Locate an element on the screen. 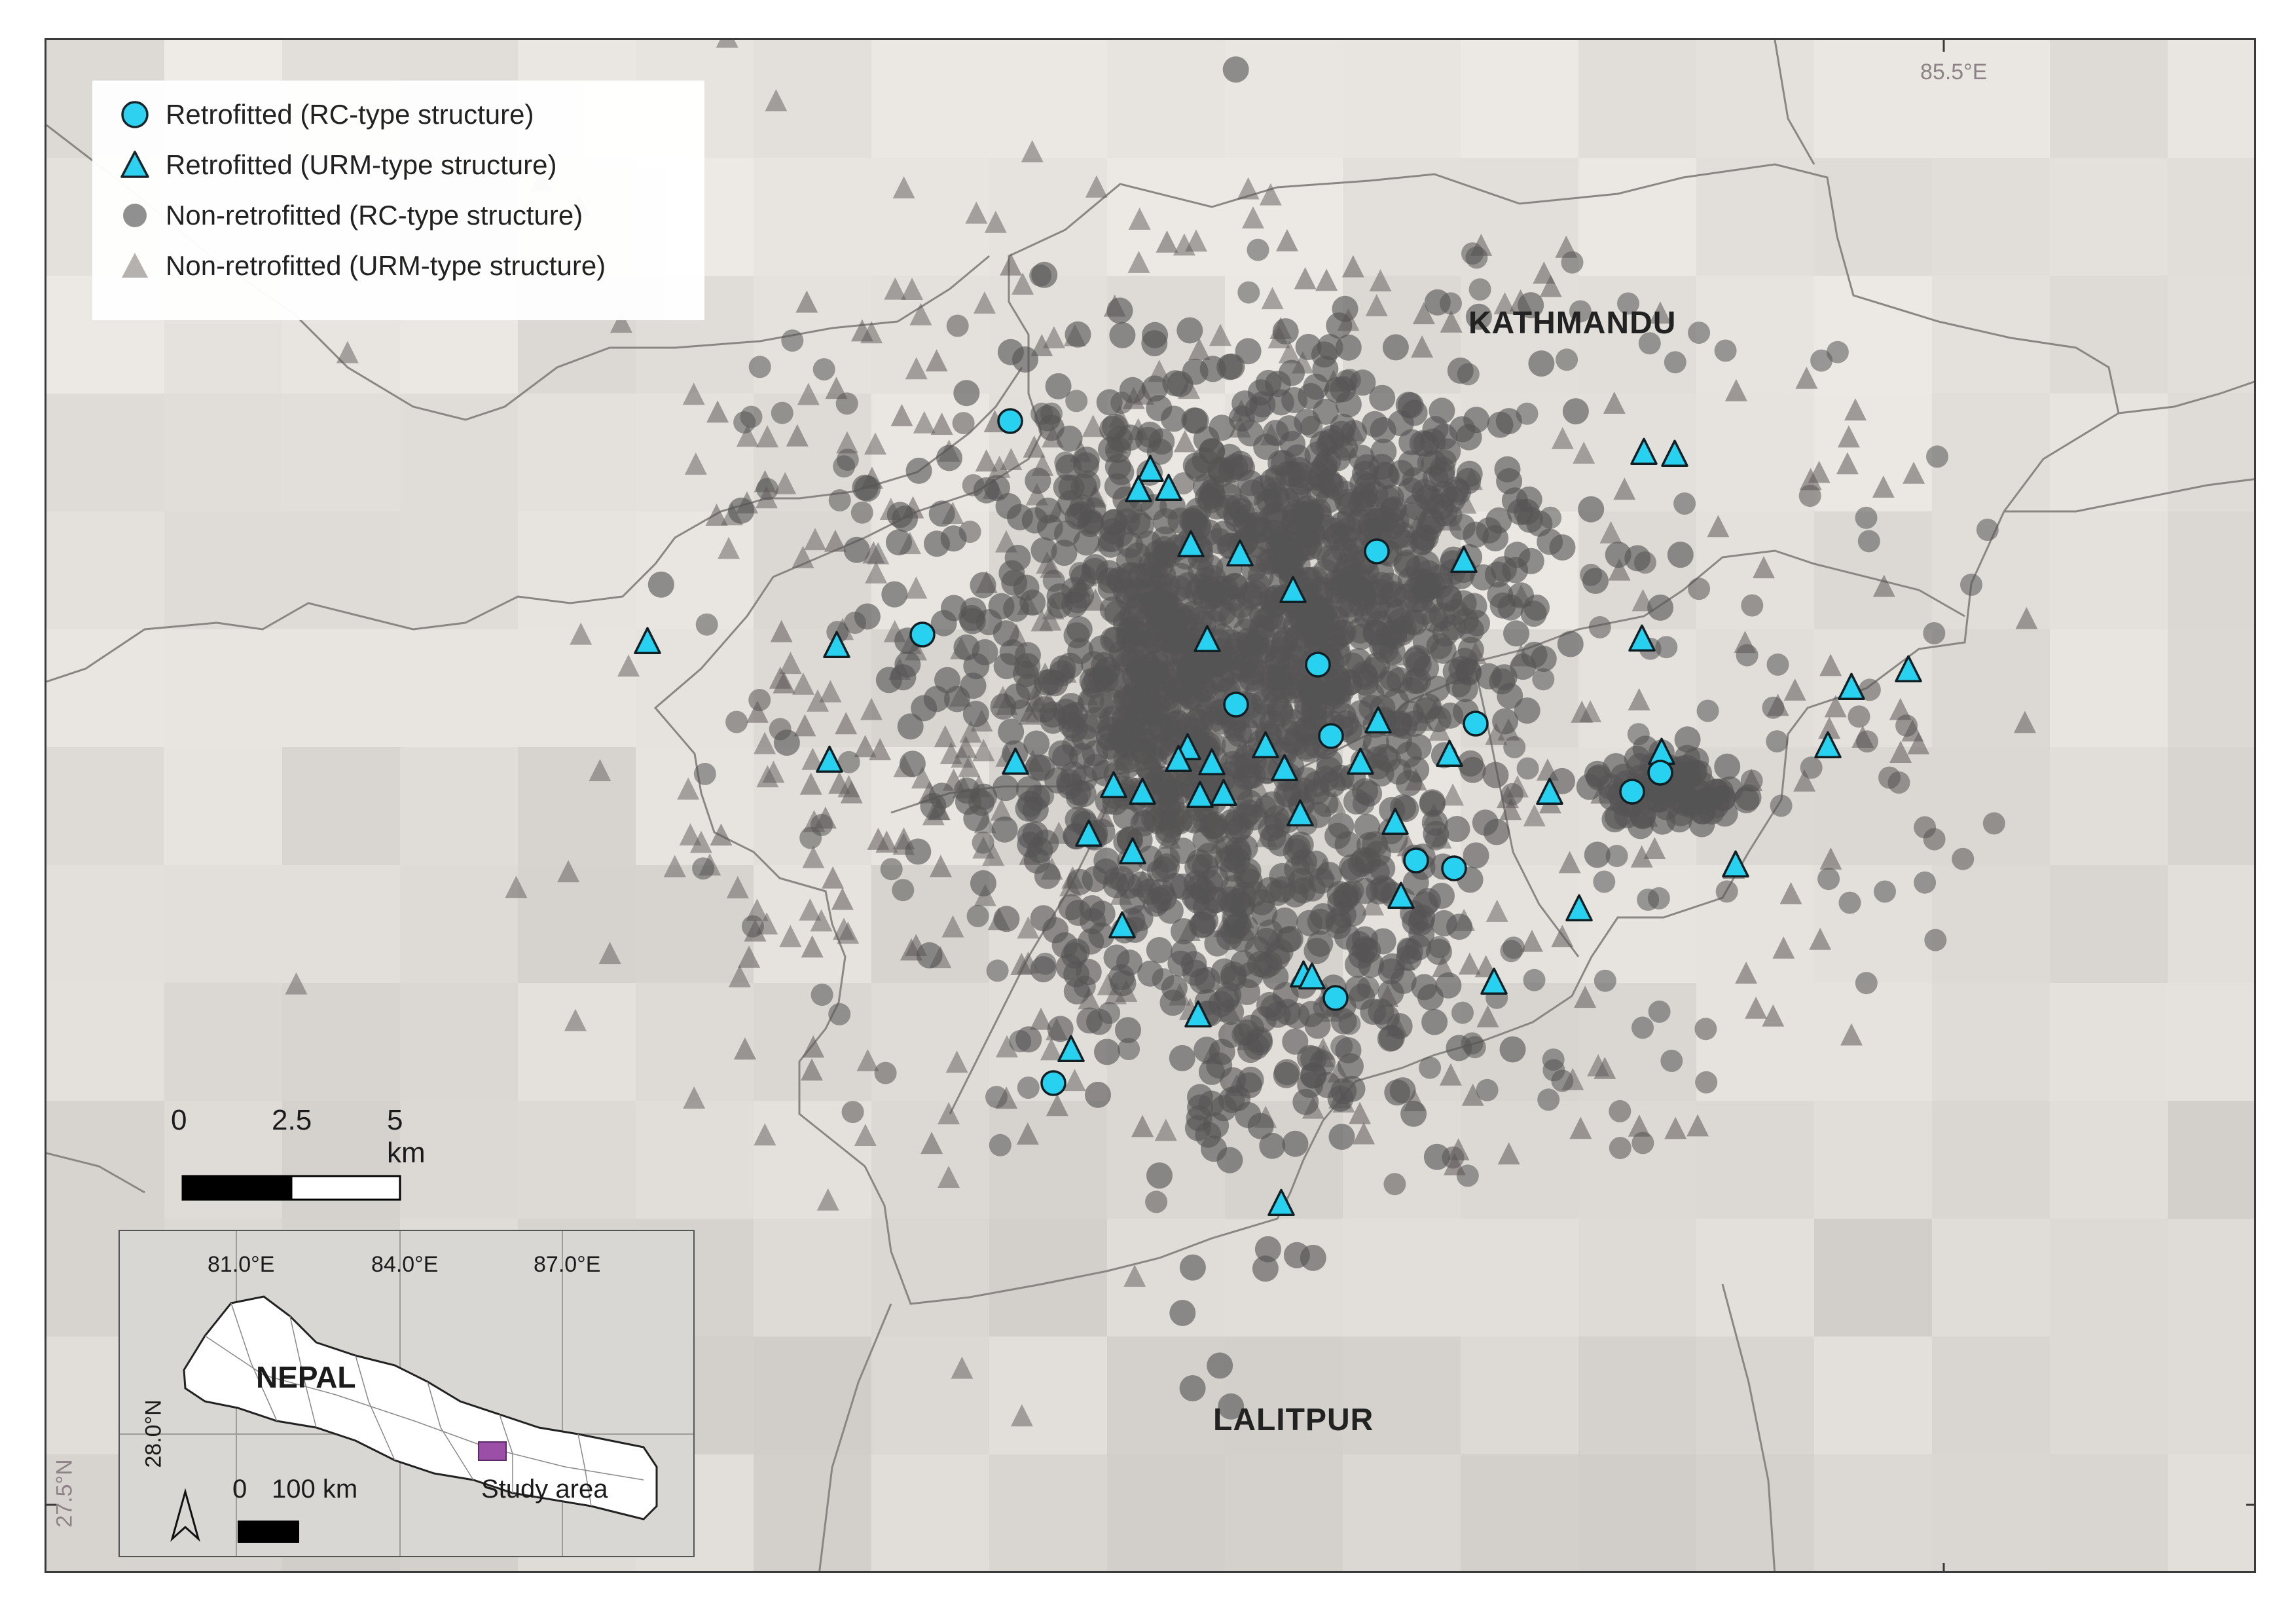 The height and width of the screenshot is (1624, 2296). retrofitted-rc-marker is located at coordinates (1053, 1083).